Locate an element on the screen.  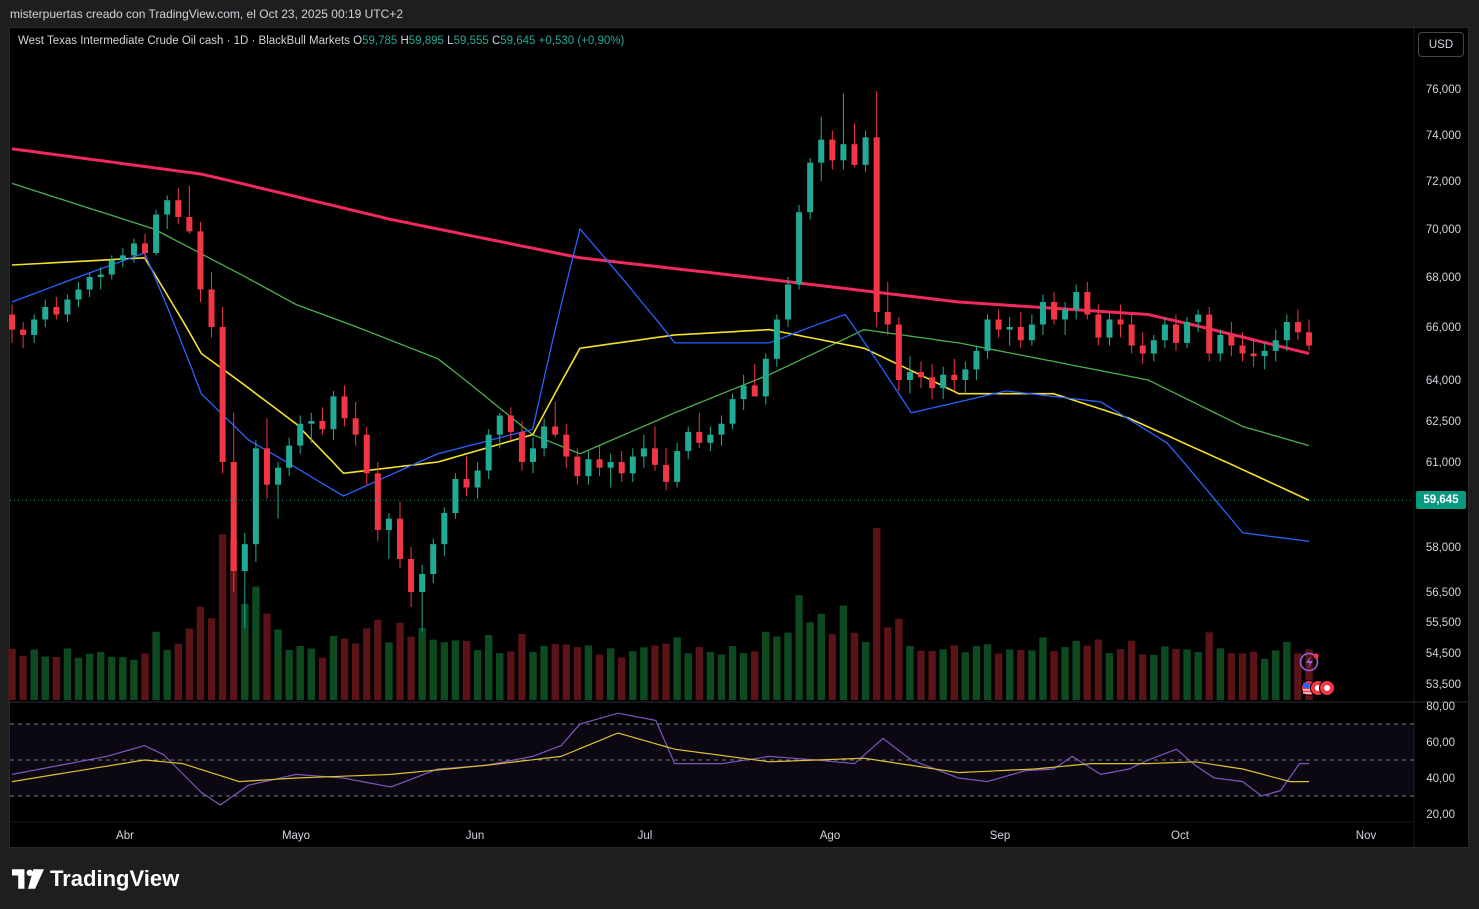
event-icons is located at coordinates (1317, 674).